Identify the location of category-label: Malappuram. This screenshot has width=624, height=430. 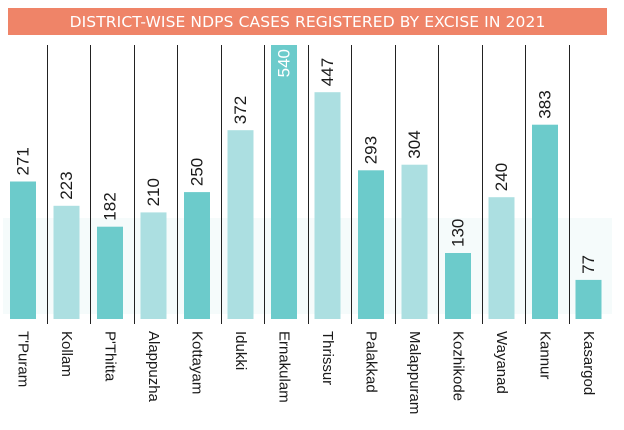
(414, 372).